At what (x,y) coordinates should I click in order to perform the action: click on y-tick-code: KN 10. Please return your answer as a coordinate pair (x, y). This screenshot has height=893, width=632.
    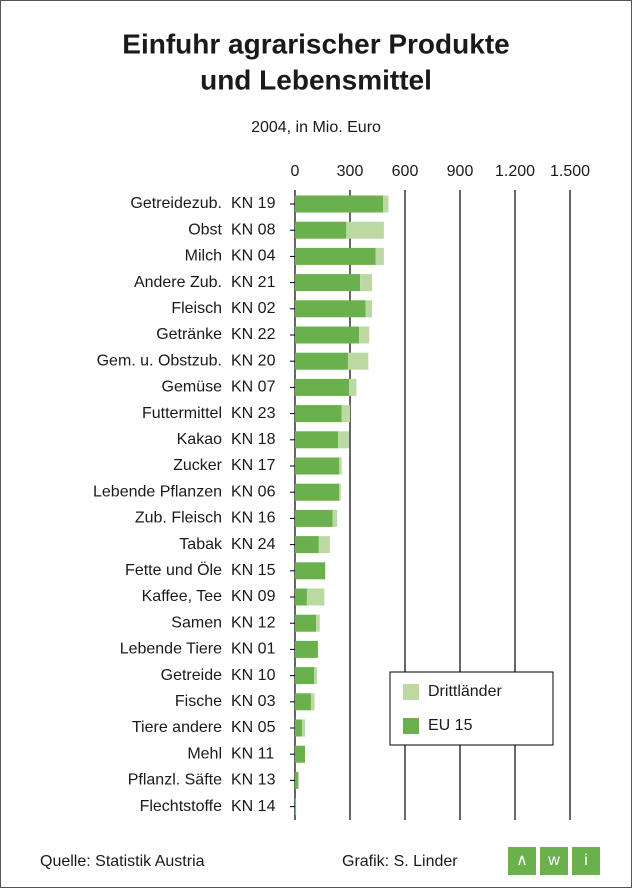
    Looking at the image, I should click on (253, 675).